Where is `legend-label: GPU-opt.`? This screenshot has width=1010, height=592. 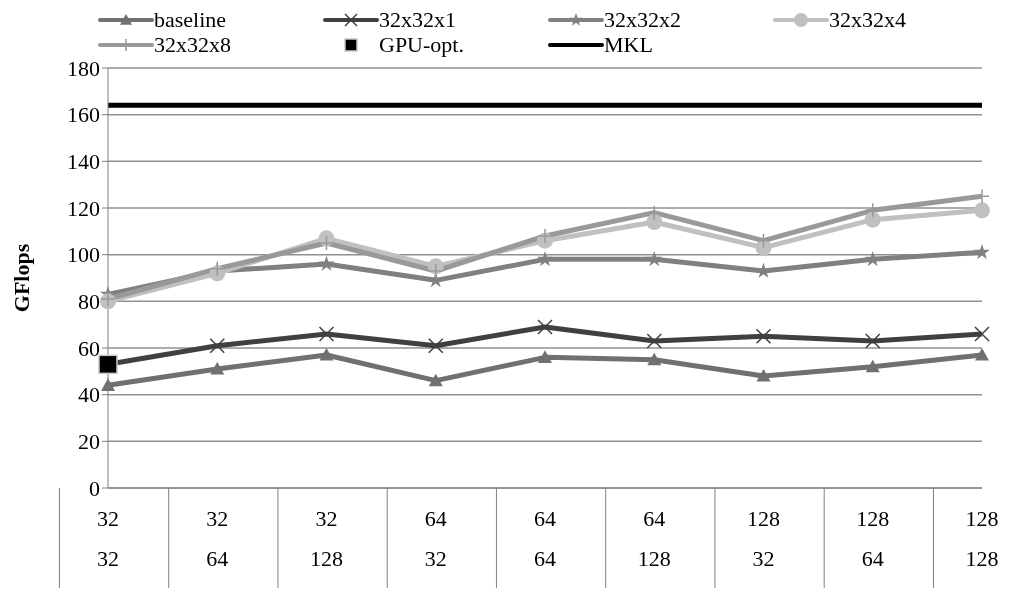
legend-label: GPU-opt. is located at coordinates (421, 45).